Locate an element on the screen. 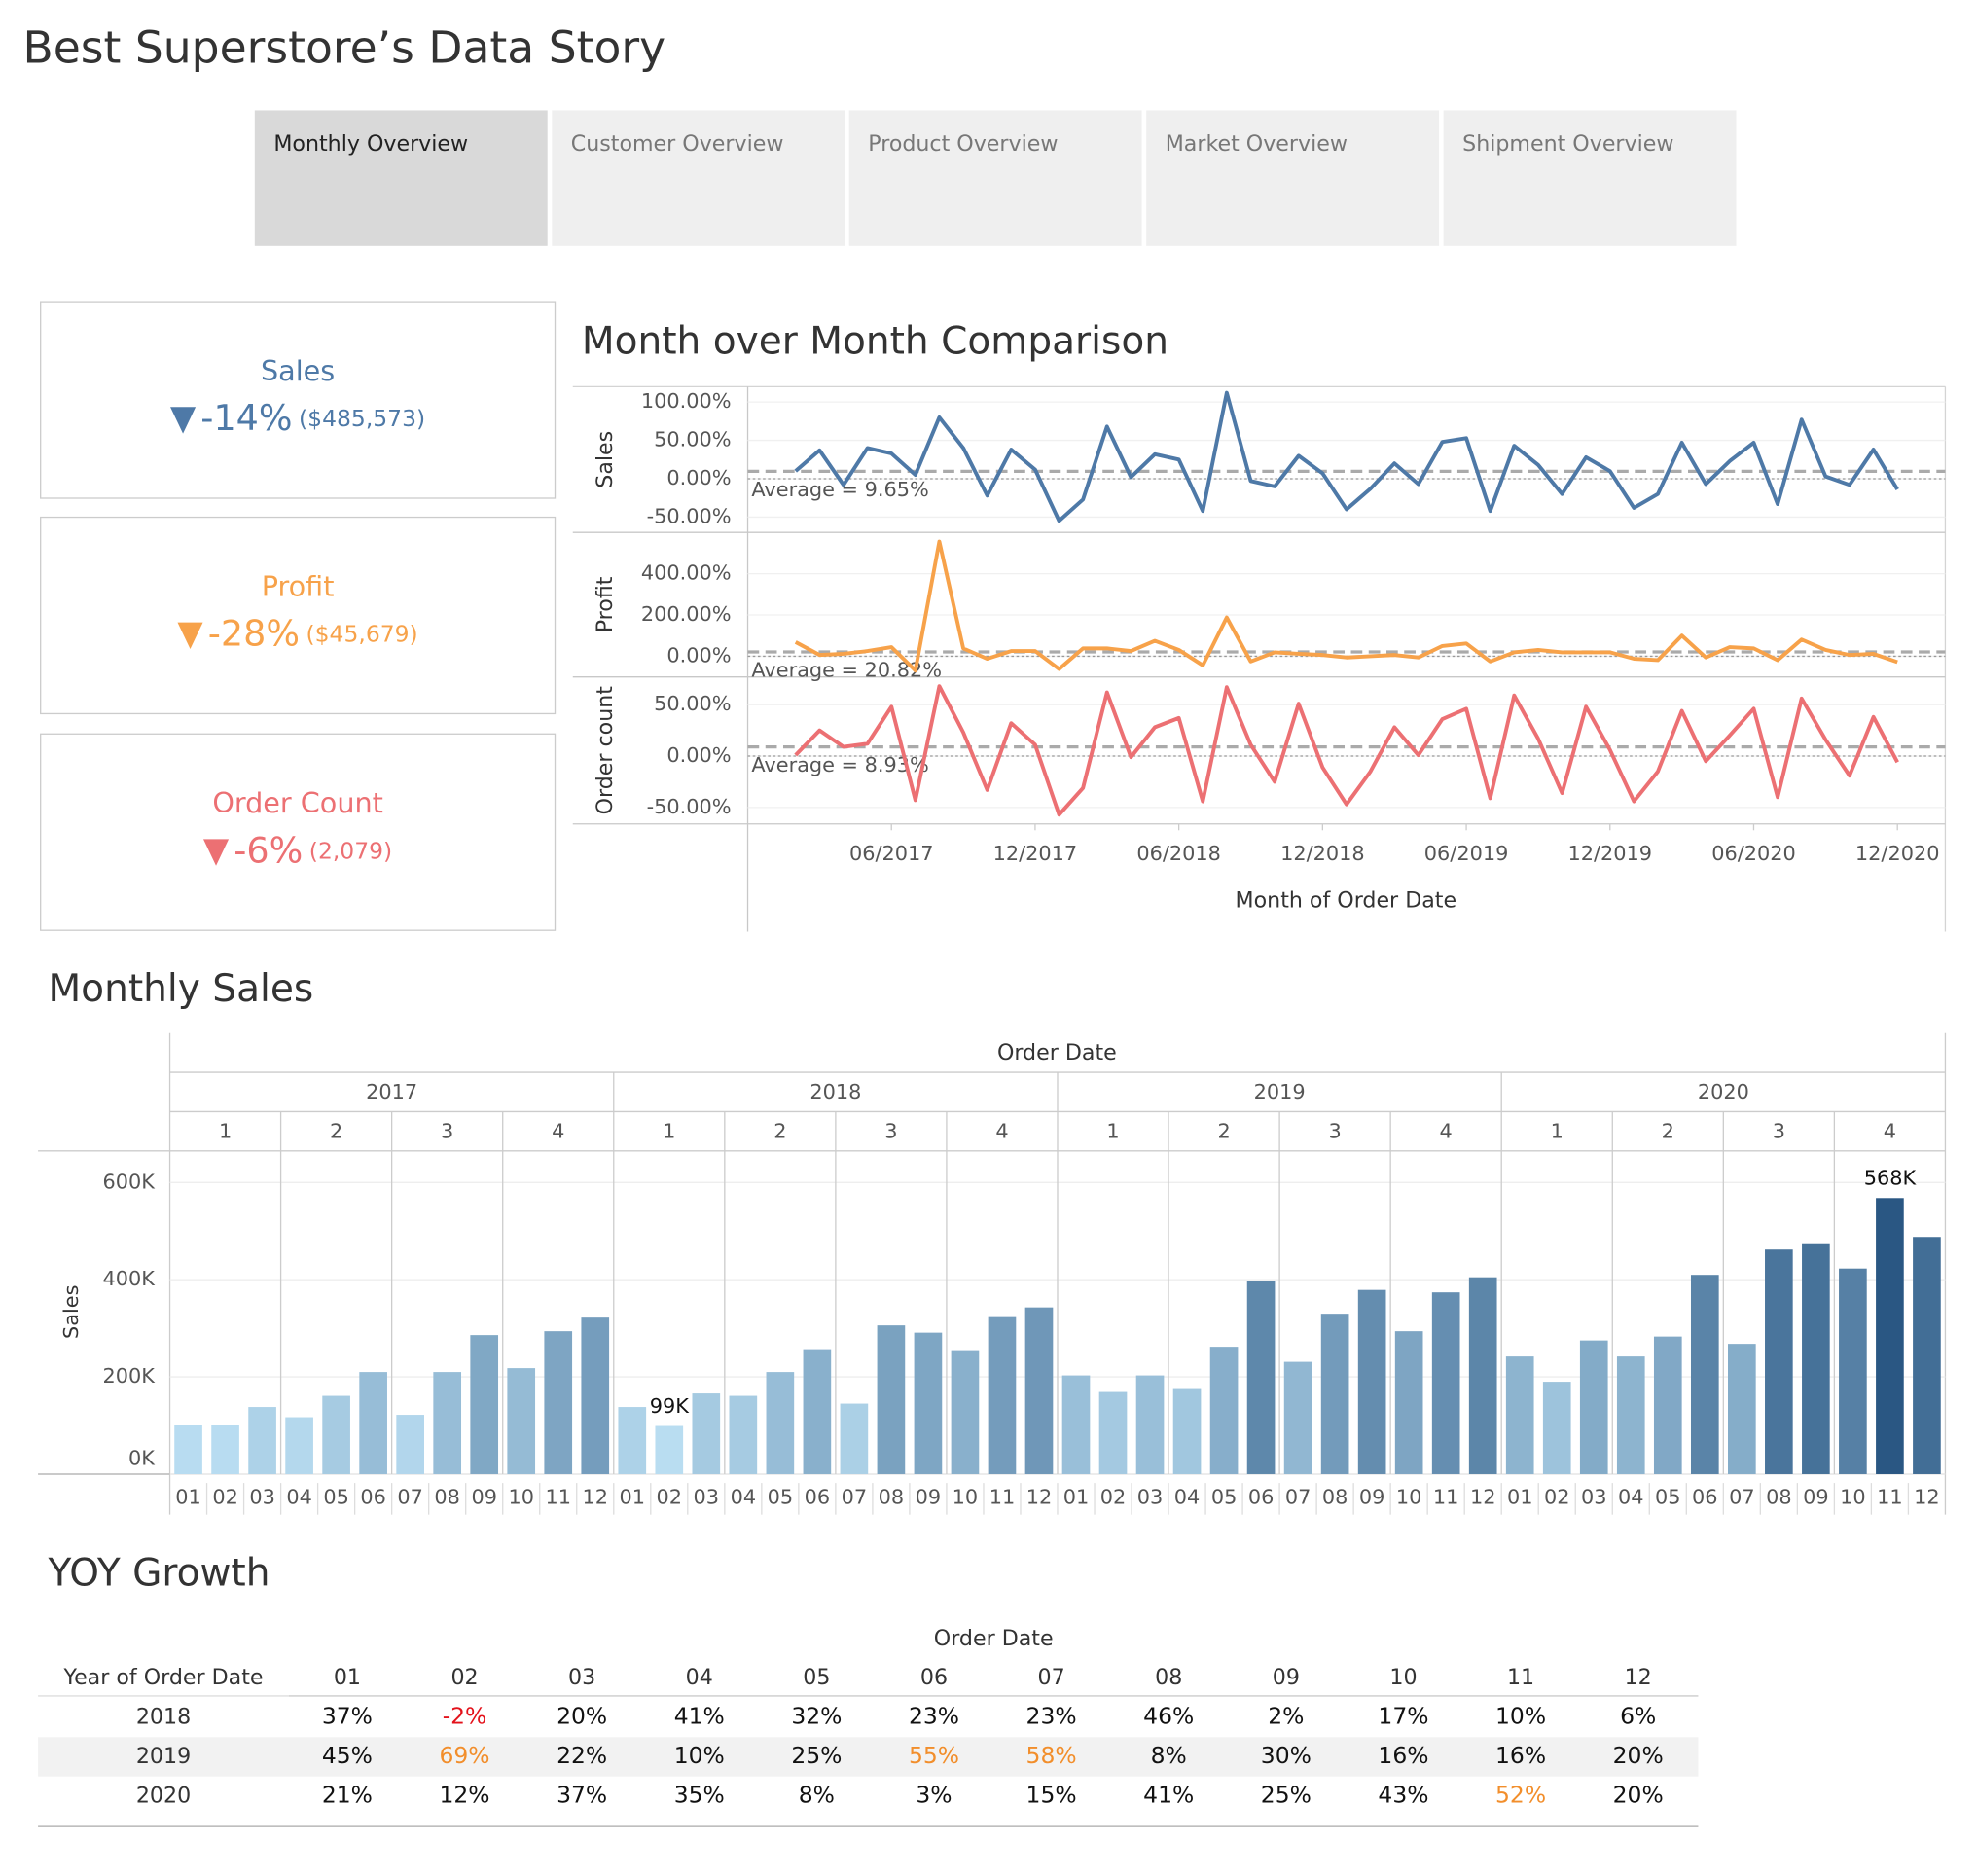  y-tick-label: 200K is located at coordinates (129, 1376).